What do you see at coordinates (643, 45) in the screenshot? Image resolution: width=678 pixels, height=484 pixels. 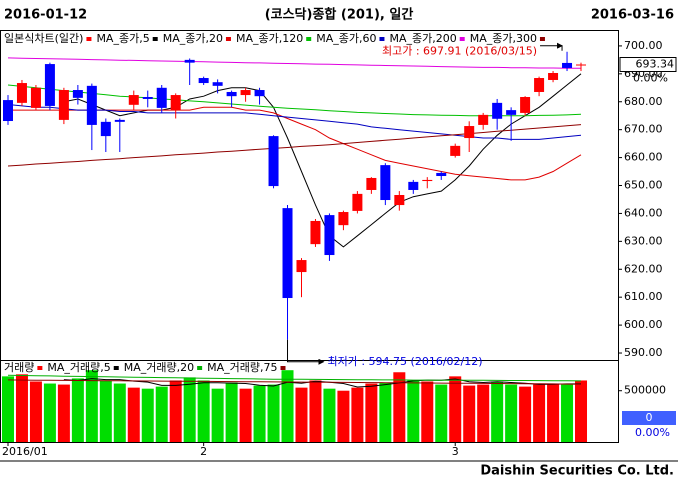 I see `y-tick-label: 700.00` at bounding box center [643, 45].